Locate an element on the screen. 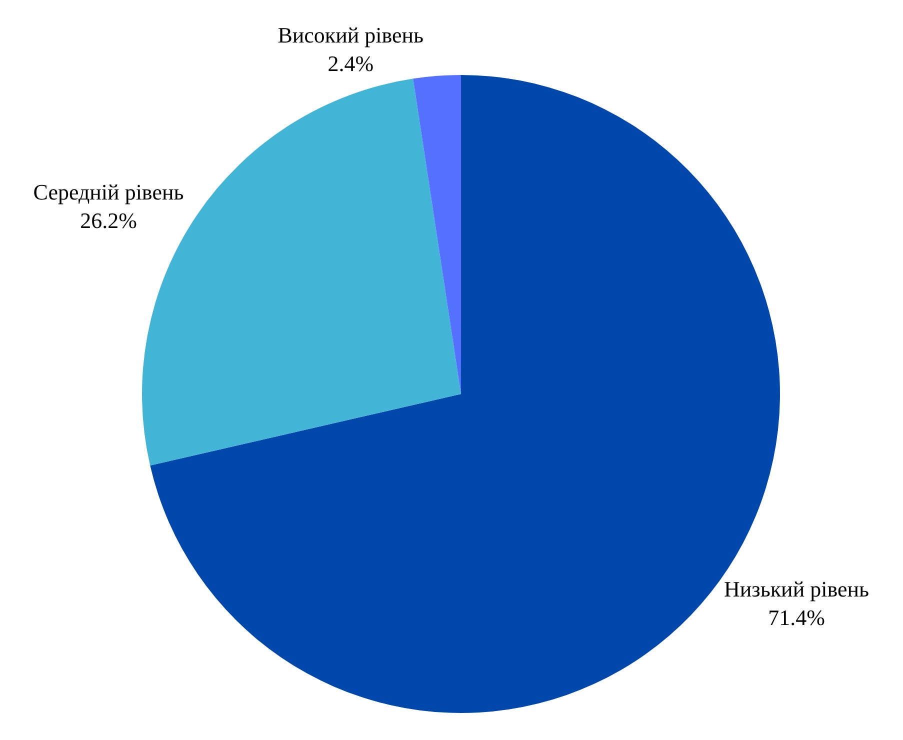 The image size is (903, 740). data-label: 71.4% is located at coordinates (796, 617).